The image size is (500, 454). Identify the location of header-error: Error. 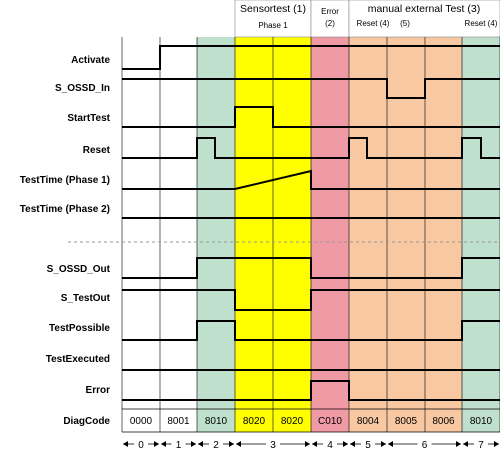
(330, 11).